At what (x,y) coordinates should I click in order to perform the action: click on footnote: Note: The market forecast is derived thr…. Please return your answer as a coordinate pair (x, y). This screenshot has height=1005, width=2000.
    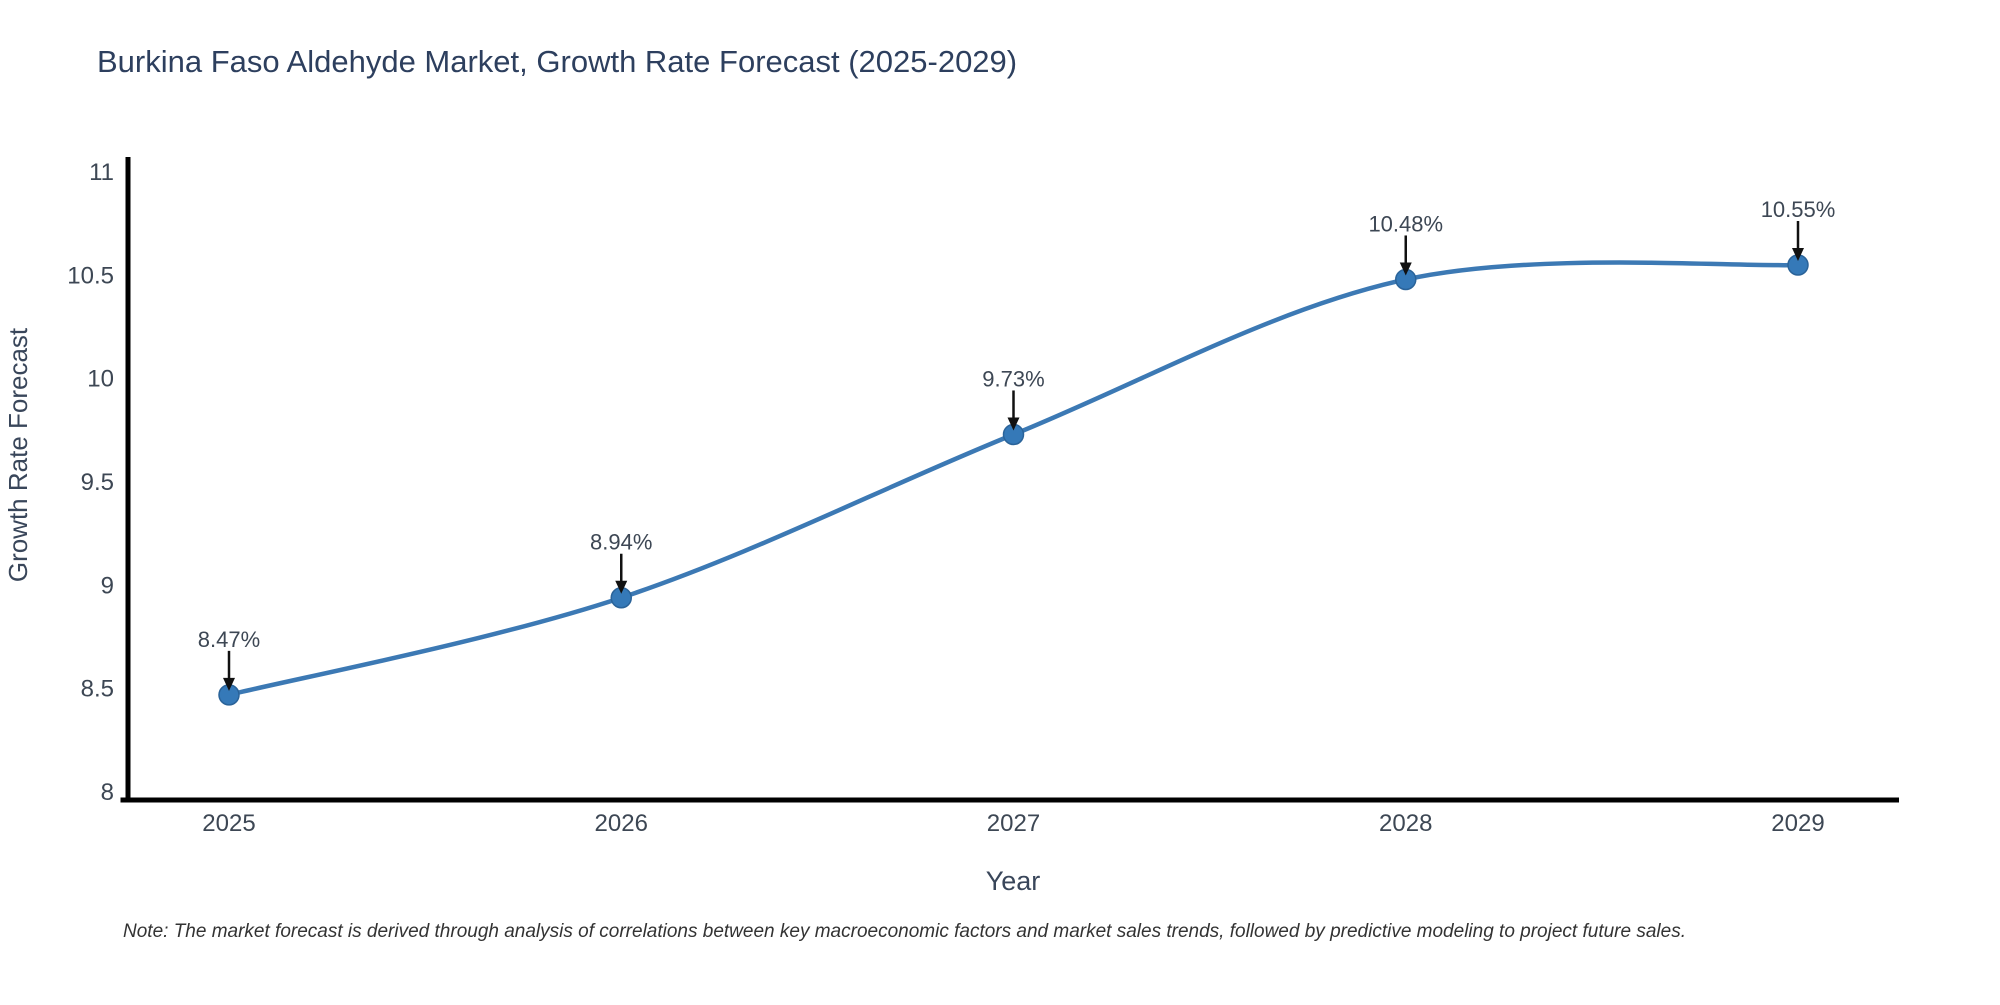
    Looking at the image, I should click on (904, 931).